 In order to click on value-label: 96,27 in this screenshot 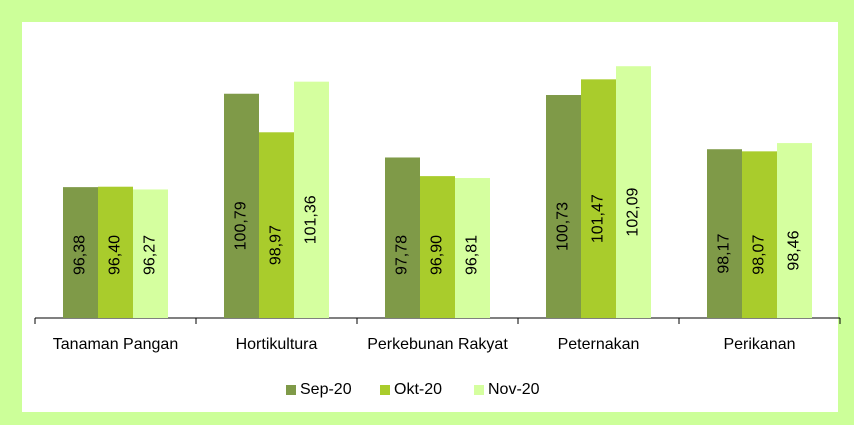, I will do `click(150, 255)`.